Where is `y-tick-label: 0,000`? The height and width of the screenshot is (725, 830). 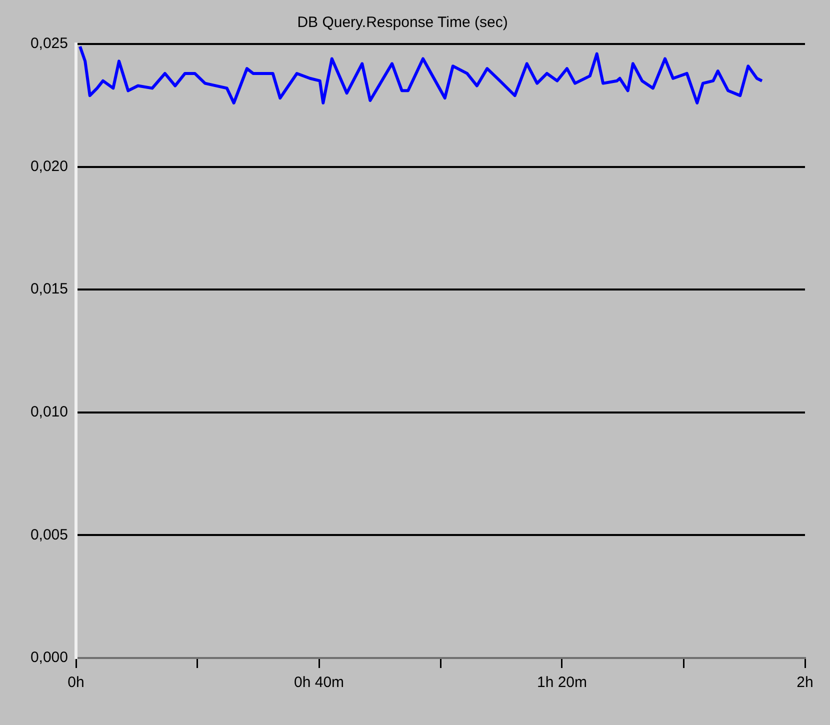
y-tick-label: 0,000 is located at coordinates (49, 657).